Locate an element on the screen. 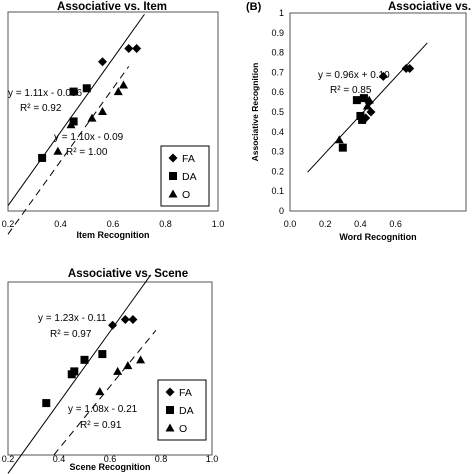  x-axis-label: Item Recognition is located at coordinates (112, 235).